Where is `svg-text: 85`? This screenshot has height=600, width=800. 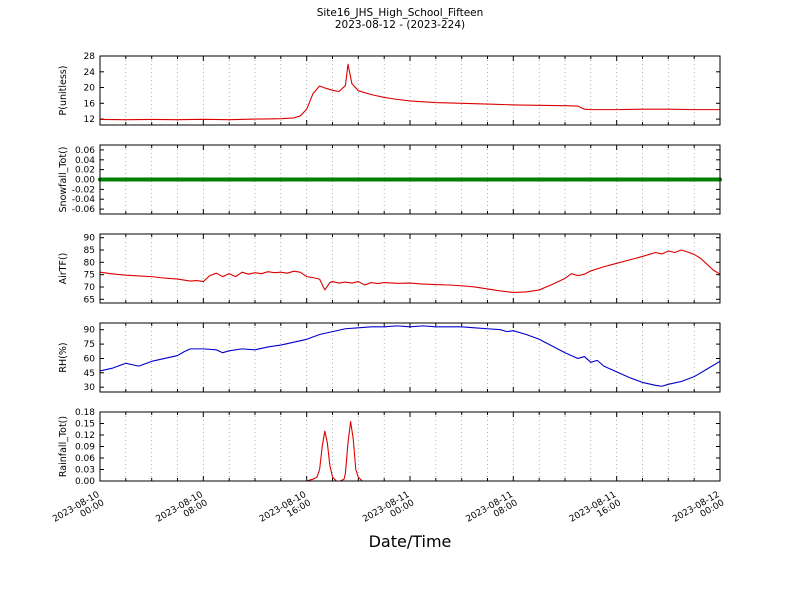
svg-text: 85 is located at coordinates (89, 251).